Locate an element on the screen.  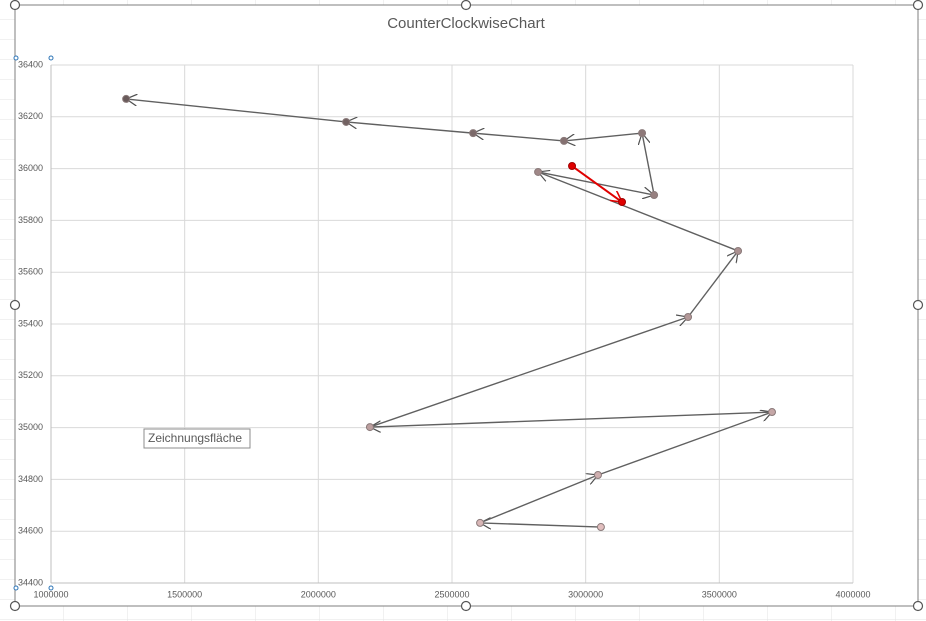
y-tick-label: 35200 is located at coordinates (30, 375).